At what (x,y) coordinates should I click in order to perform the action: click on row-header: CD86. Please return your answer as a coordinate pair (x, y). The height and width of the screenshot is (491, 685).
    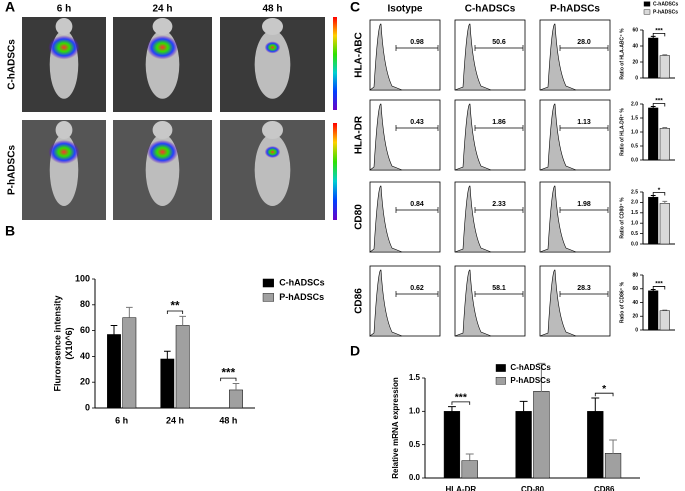
    Looking at the image, I should click on (359, 301).